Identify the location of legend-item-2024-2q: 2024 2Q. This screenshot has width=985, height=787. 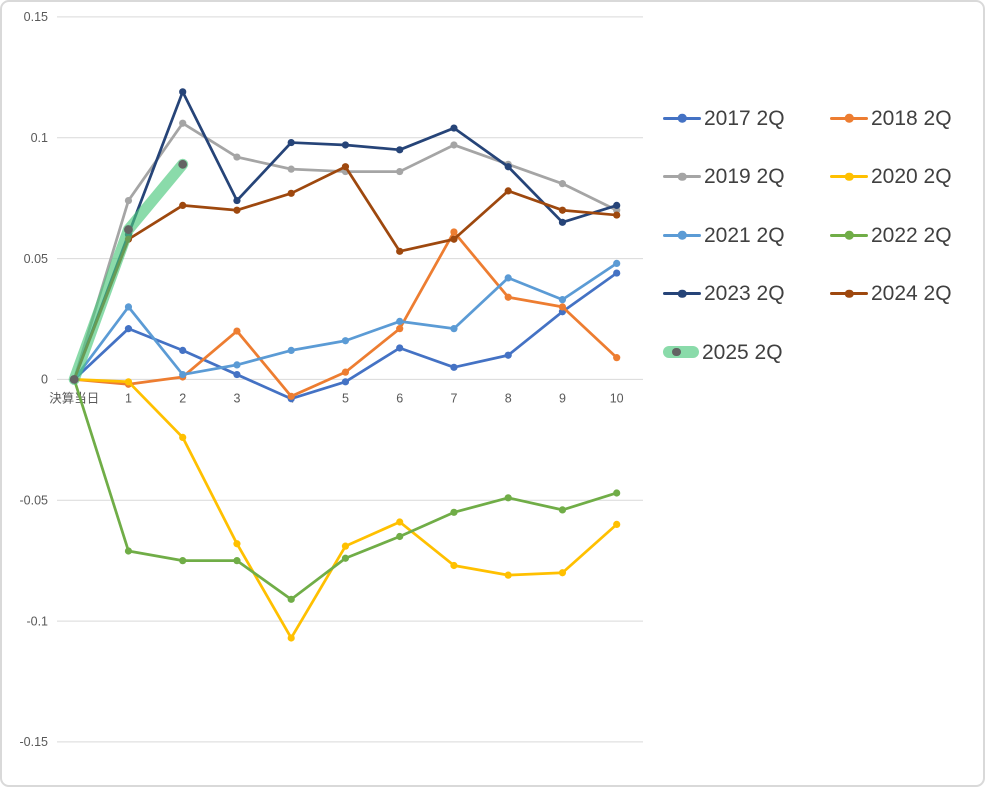
(891, 293).